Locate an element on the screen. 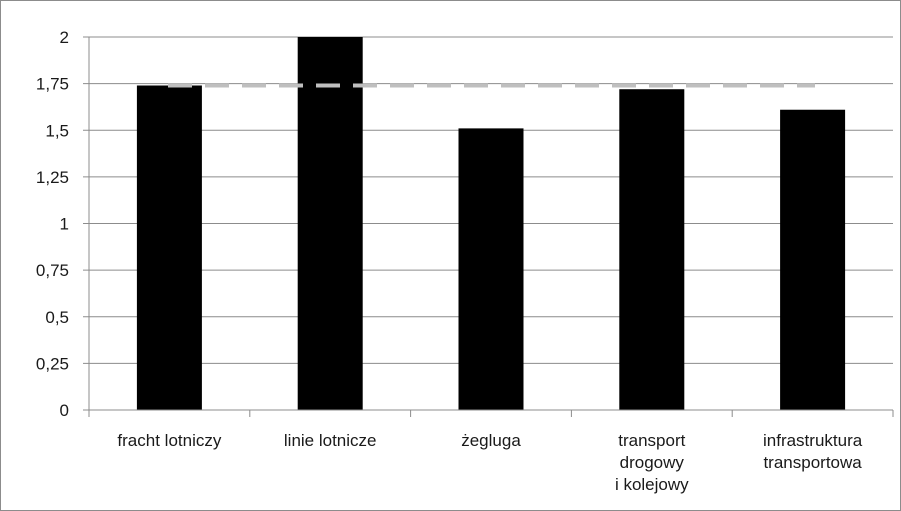 The height and width of the screenshot is (511, 901). y-tick-label: 1,75 is located at coordinates (52, 84).